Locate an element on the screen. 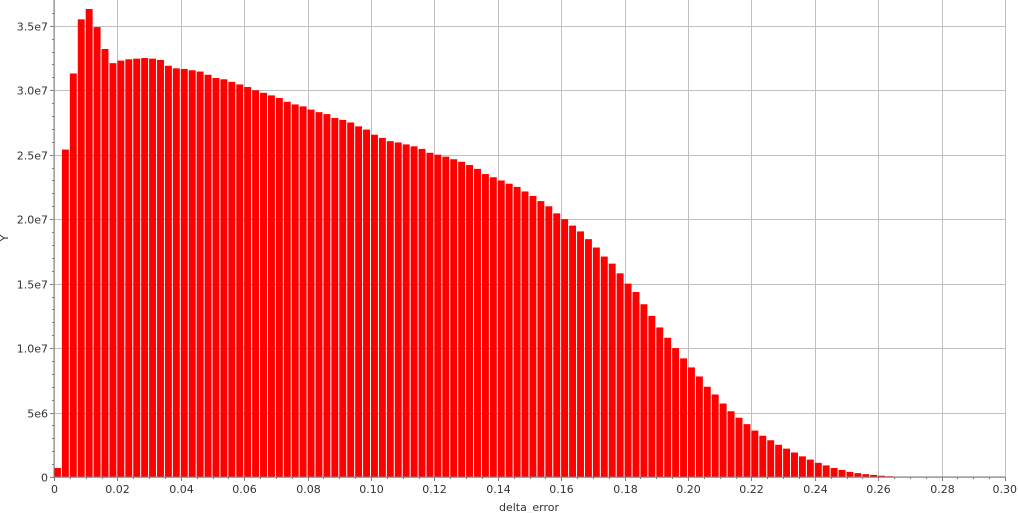 The image size is (1018, 513). x-tick-label: 0.16 is located at coordinates (561, 489).